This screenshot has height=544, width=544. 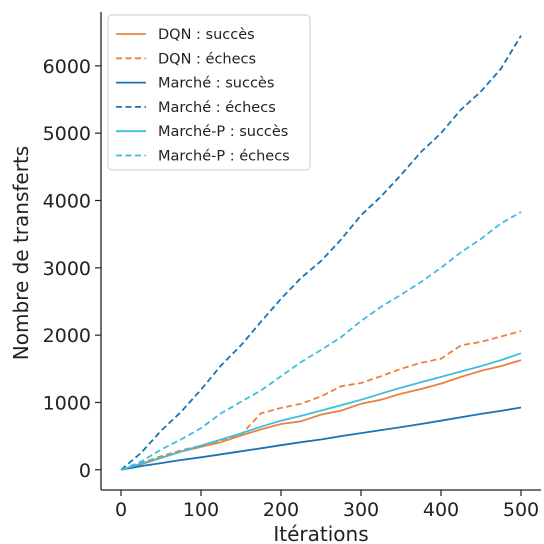 I want to click on x-tick-label: 500, so click(x=521, y=510).